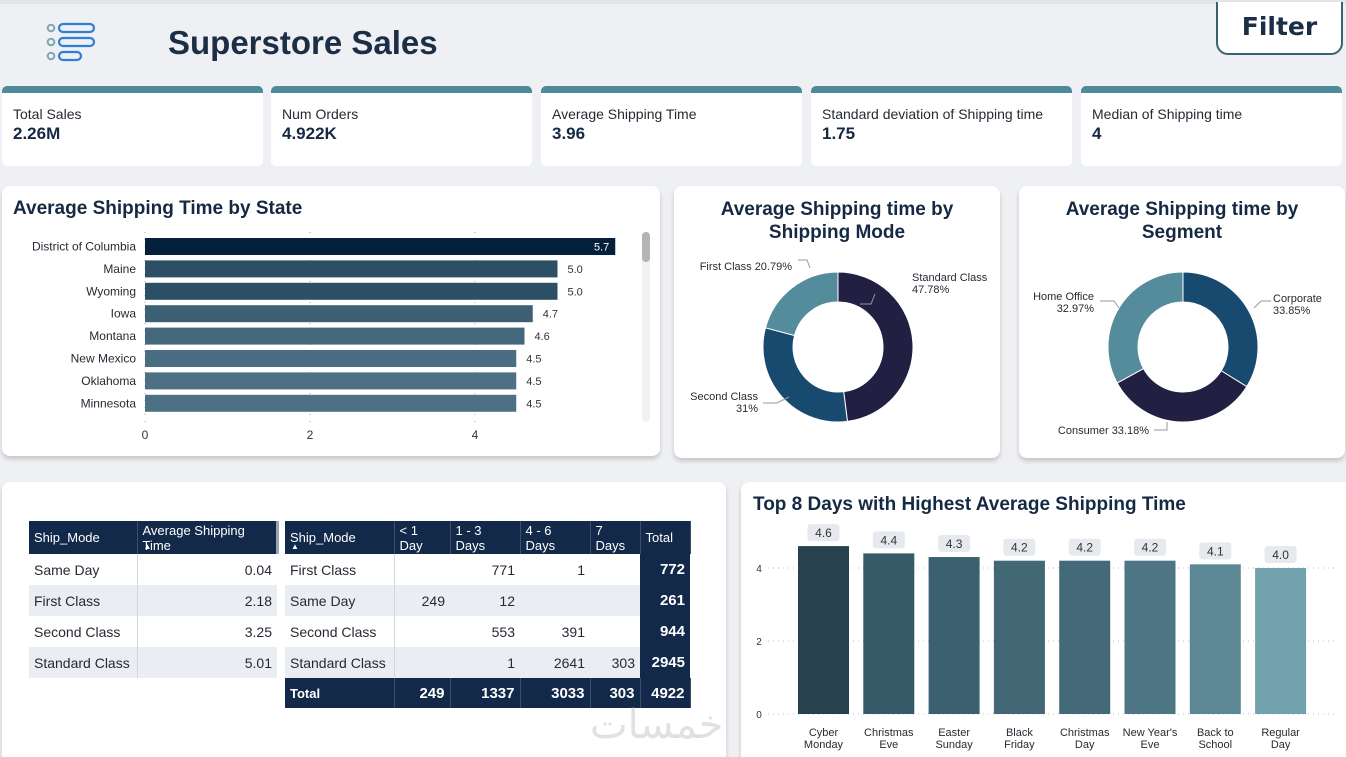 The height and width of the screenshot is (757, 1346). What do you see at coordinates (659, 537) in the screenshot?
I see `header-label: Total` at bounding box center [659, 537].